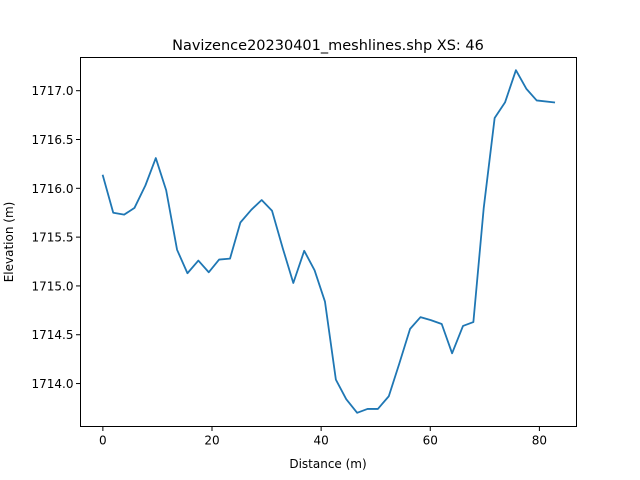 The image size is (640, 480). What do you see at coordinates (211, 441) in the screenshot?
I see `x-tick-label: 20` at bounding box center [211, 441].